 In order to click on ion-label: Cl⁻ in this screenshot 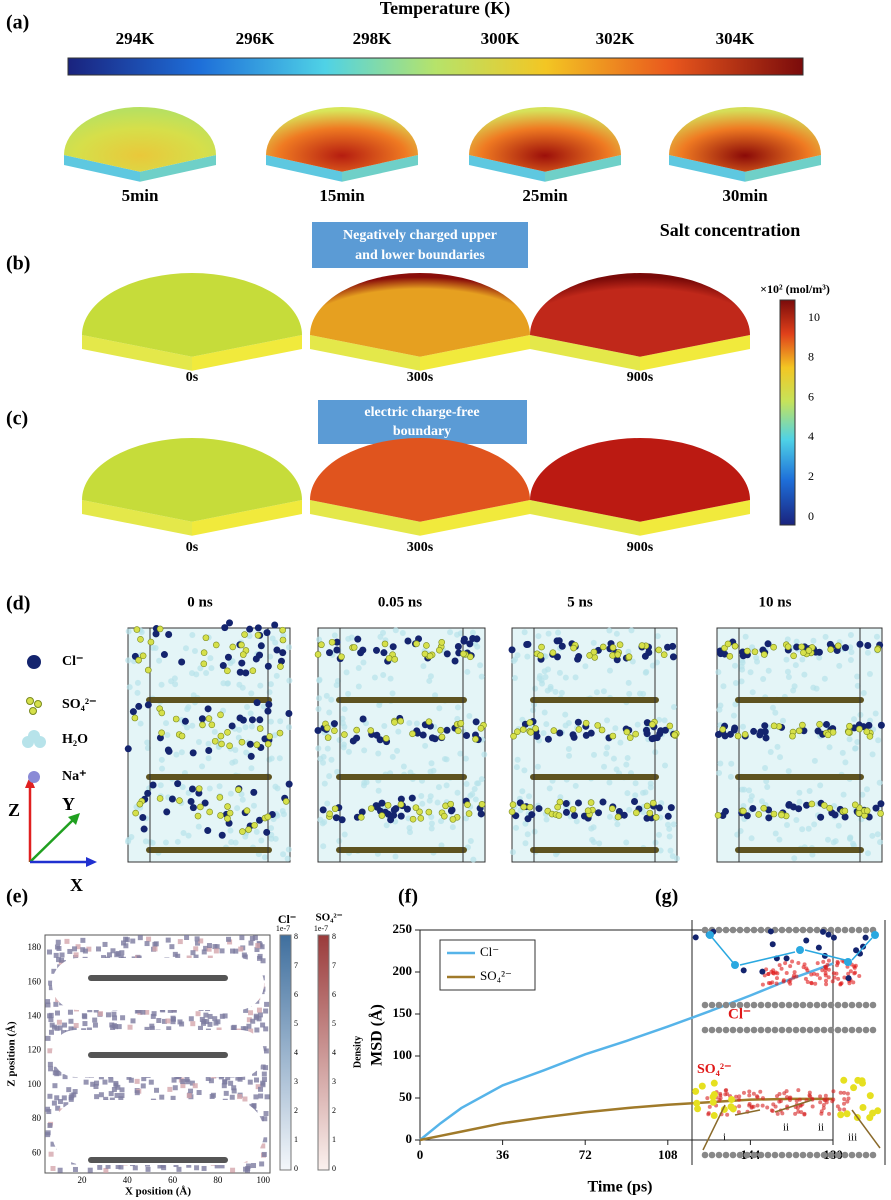, I will do `click(739, 1014)`.